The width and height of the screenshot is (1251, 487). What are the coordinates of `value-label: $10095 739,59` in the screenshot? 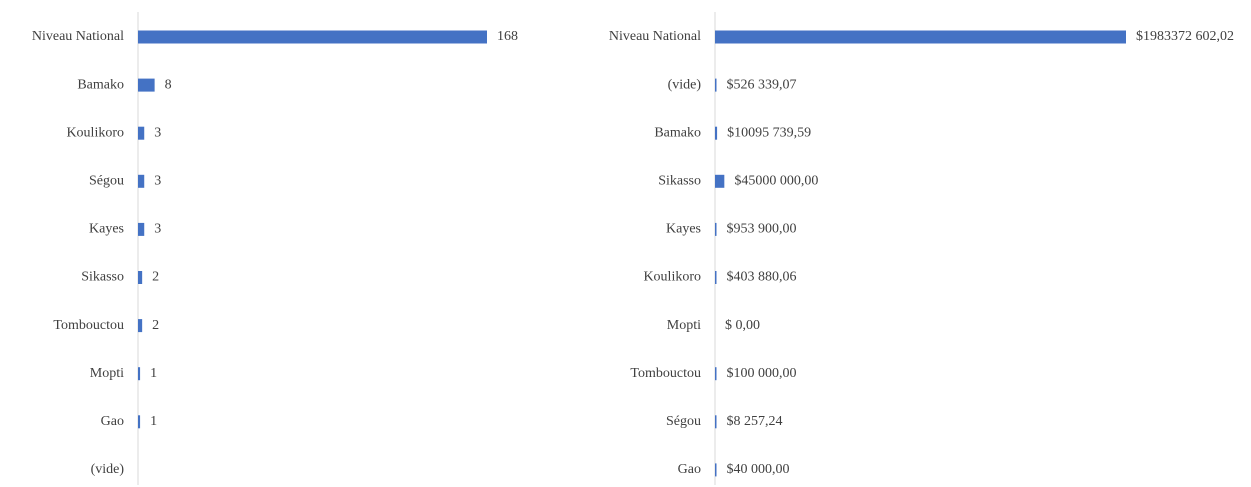 It's located at (769, 132).